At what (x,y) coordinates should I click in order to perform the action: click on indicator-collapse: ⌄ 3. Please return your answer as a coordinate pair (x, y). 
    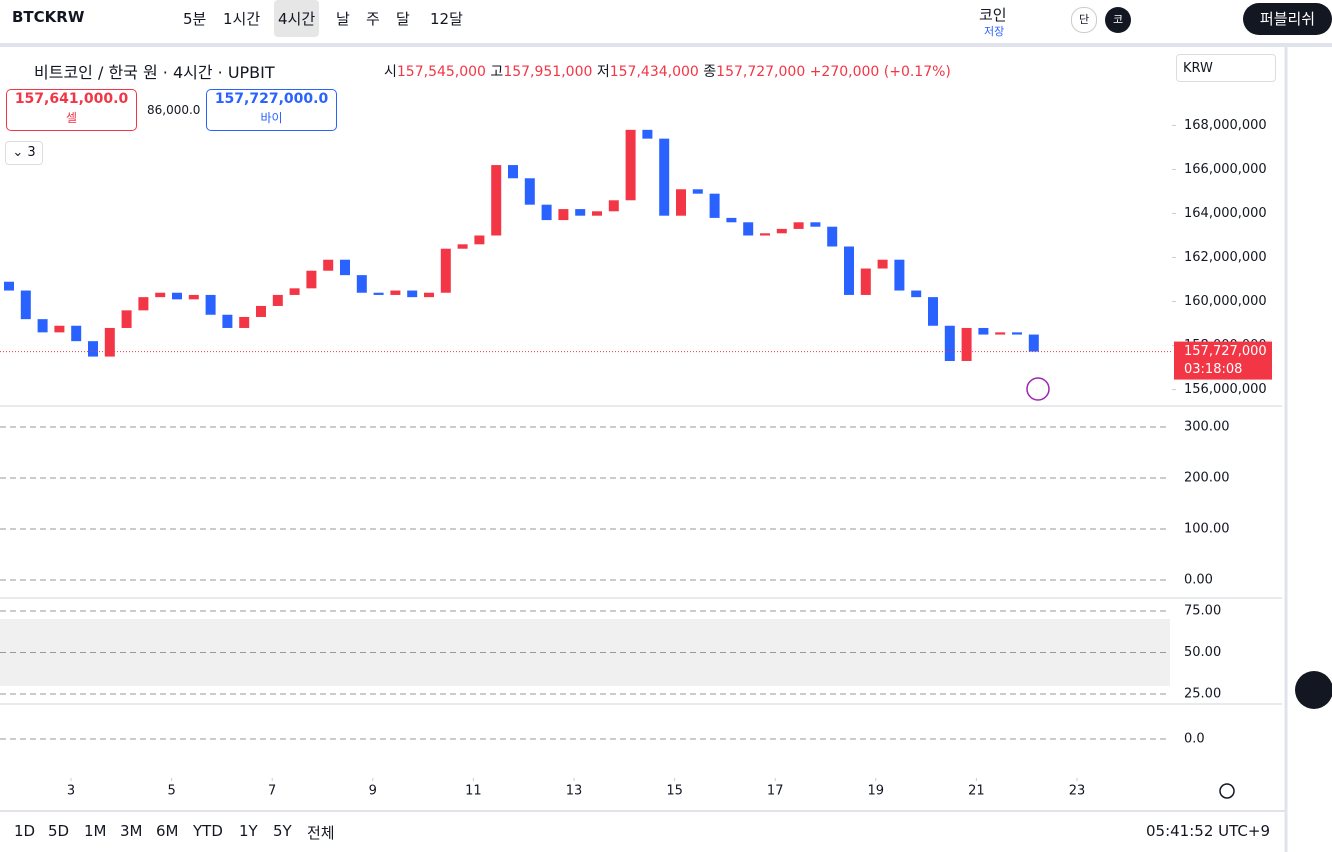
    Looking at the image, I should click on (24, 153).